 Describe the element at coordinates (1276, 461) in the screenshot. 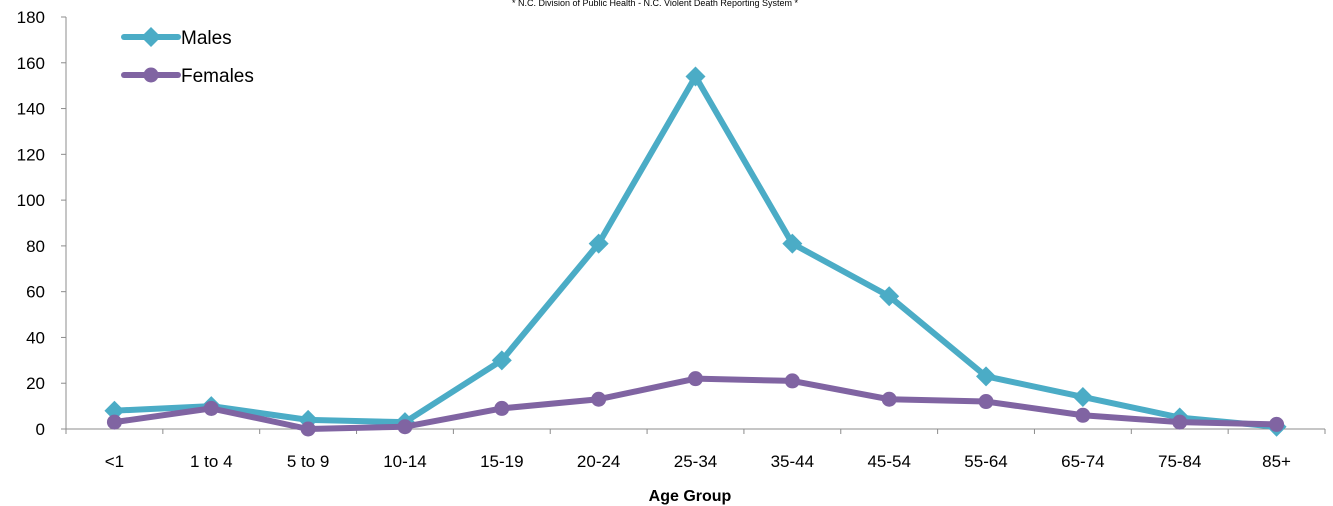

I see `x-tick-label: 85+` at that location.